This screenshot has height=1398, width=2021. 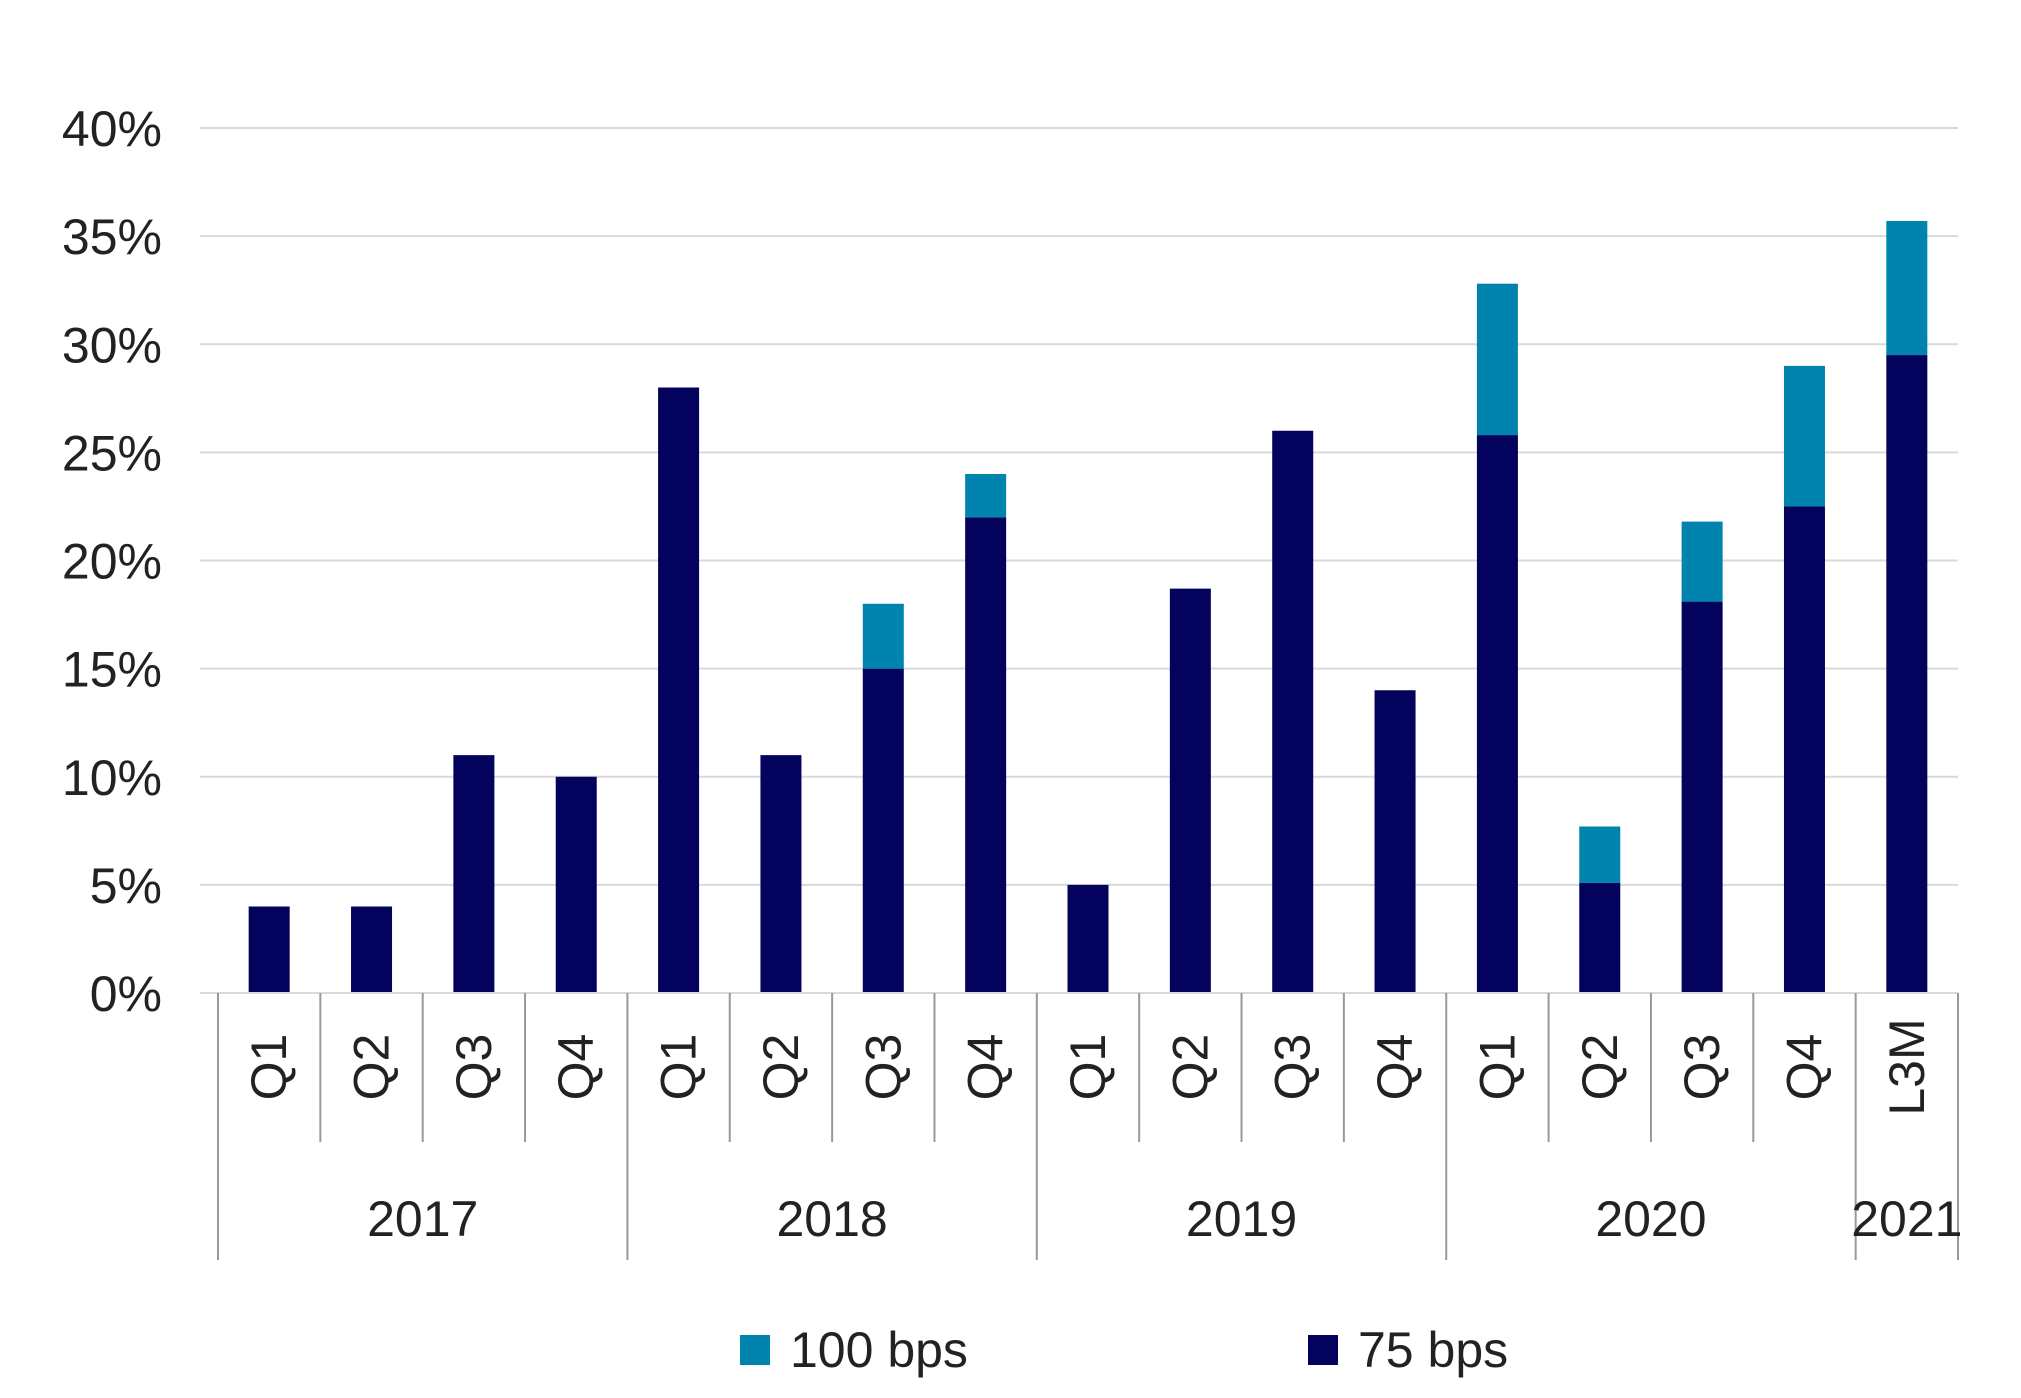 I want to click on legend-label: 75 bps, so click(x=1433, y=1350).